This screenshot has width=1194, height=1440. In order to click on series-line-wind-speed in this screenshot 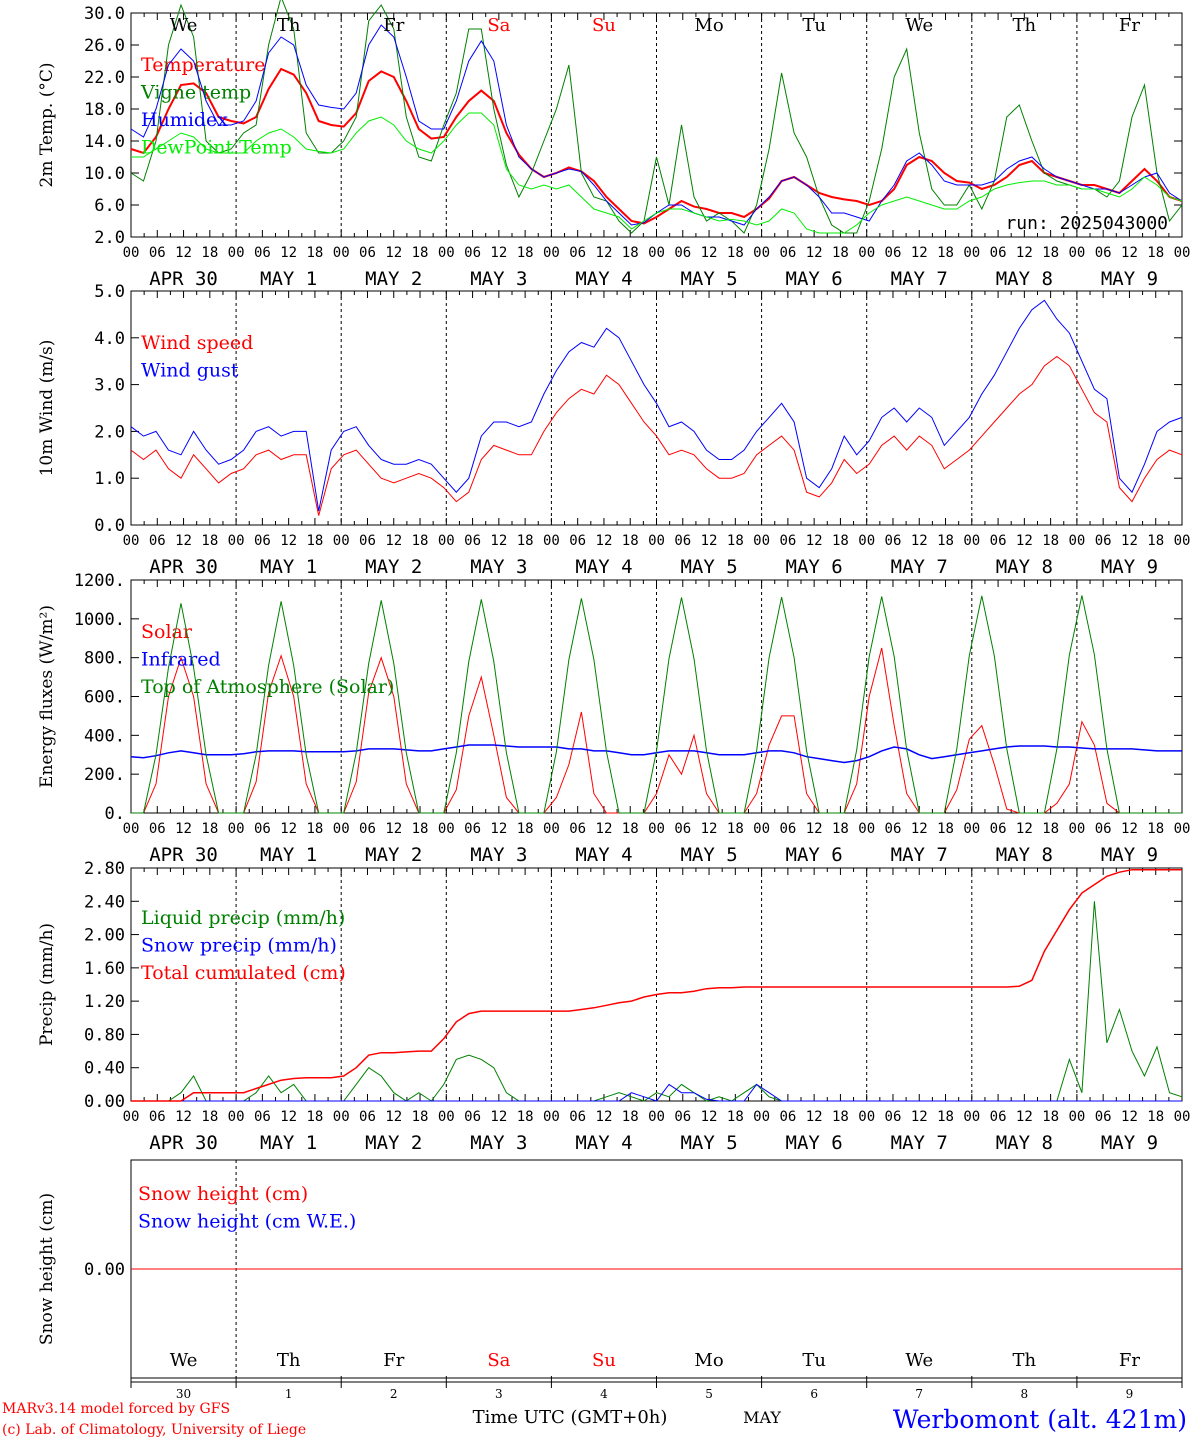, I will do `click(656, 435)`.